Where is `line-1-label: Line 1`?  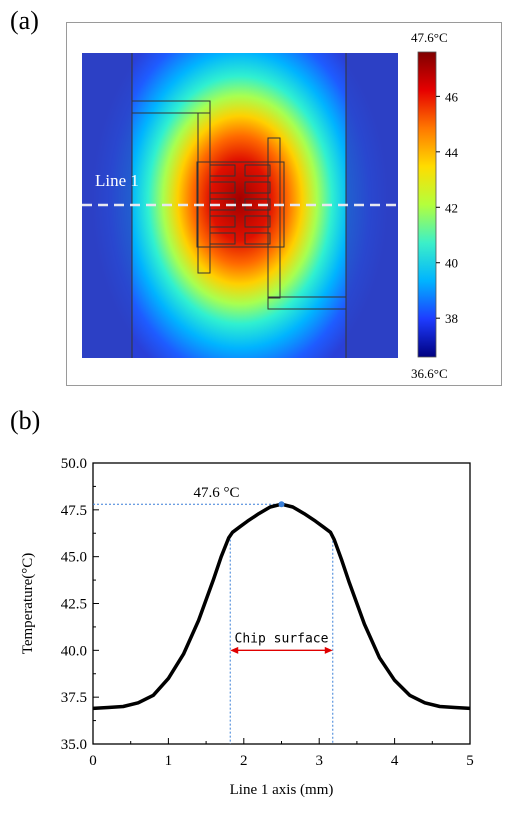 line-1-label: Line 1 is located at coordinates (117, 180).